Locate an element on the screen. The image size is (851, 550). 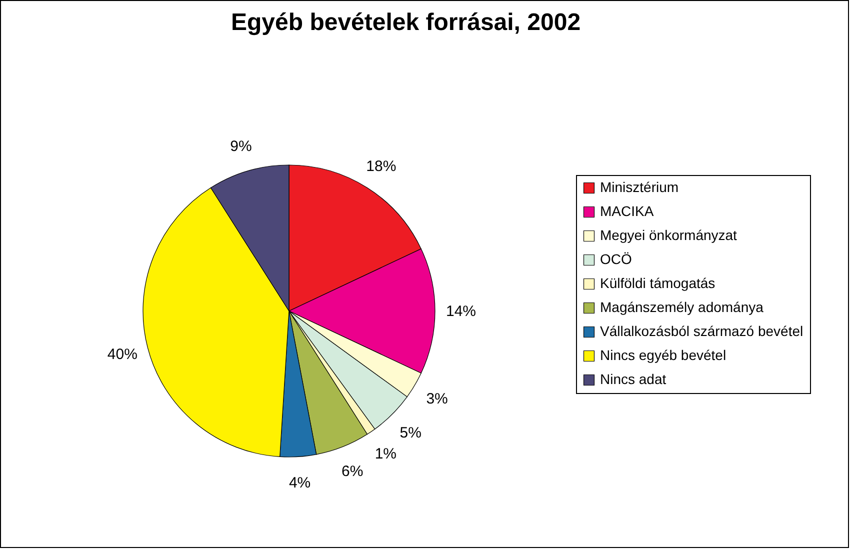
data-label: 1% is located at coordinates (385, 453).